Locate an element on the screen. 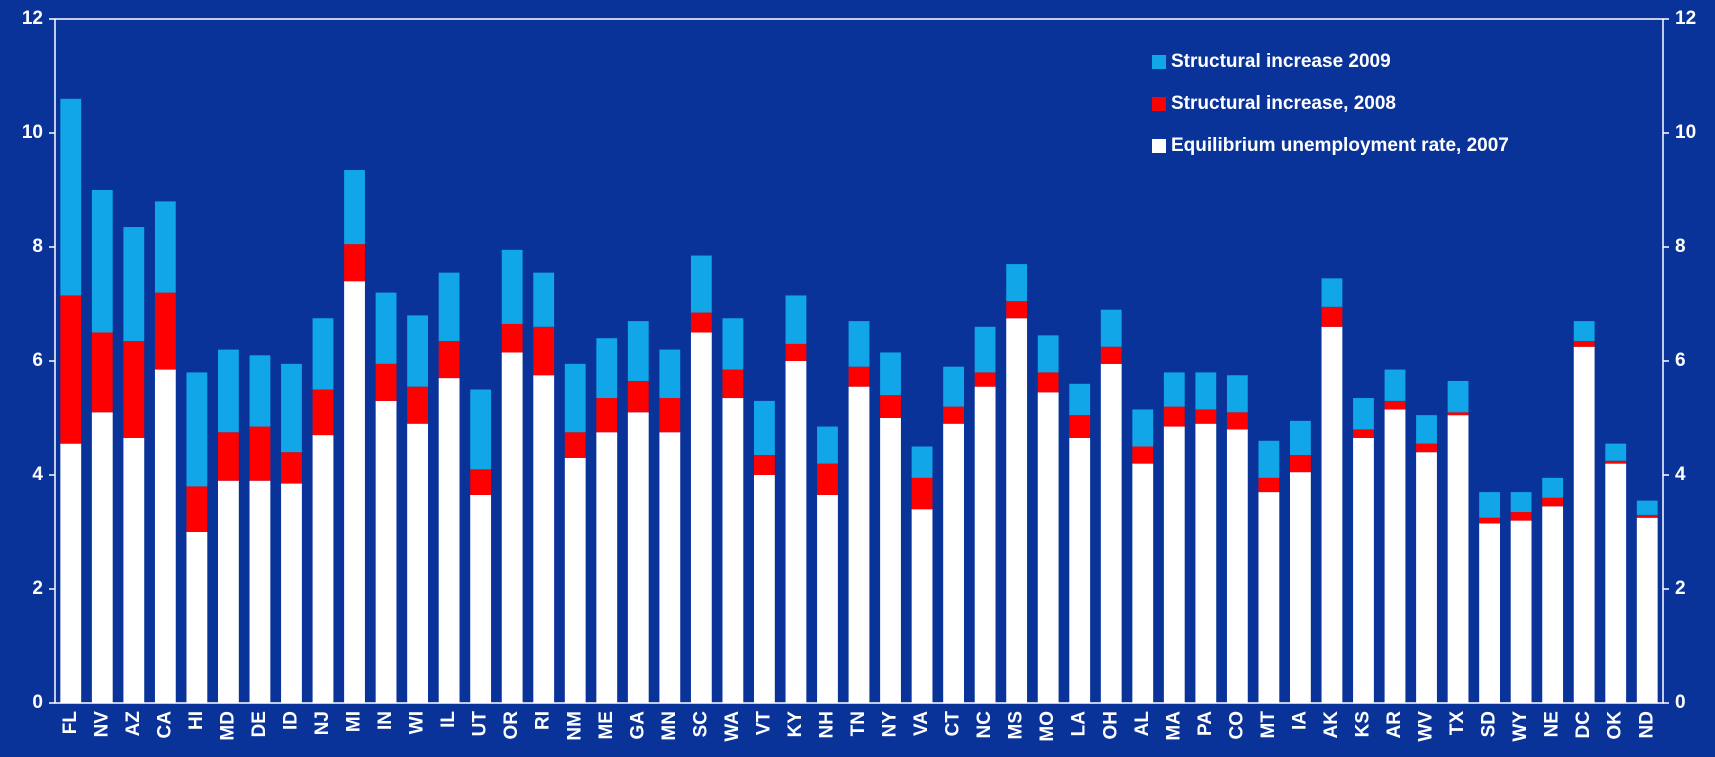 This screenshot has height=757, width=1715. x-tick-label: MD is located at coordinates (227, 726).